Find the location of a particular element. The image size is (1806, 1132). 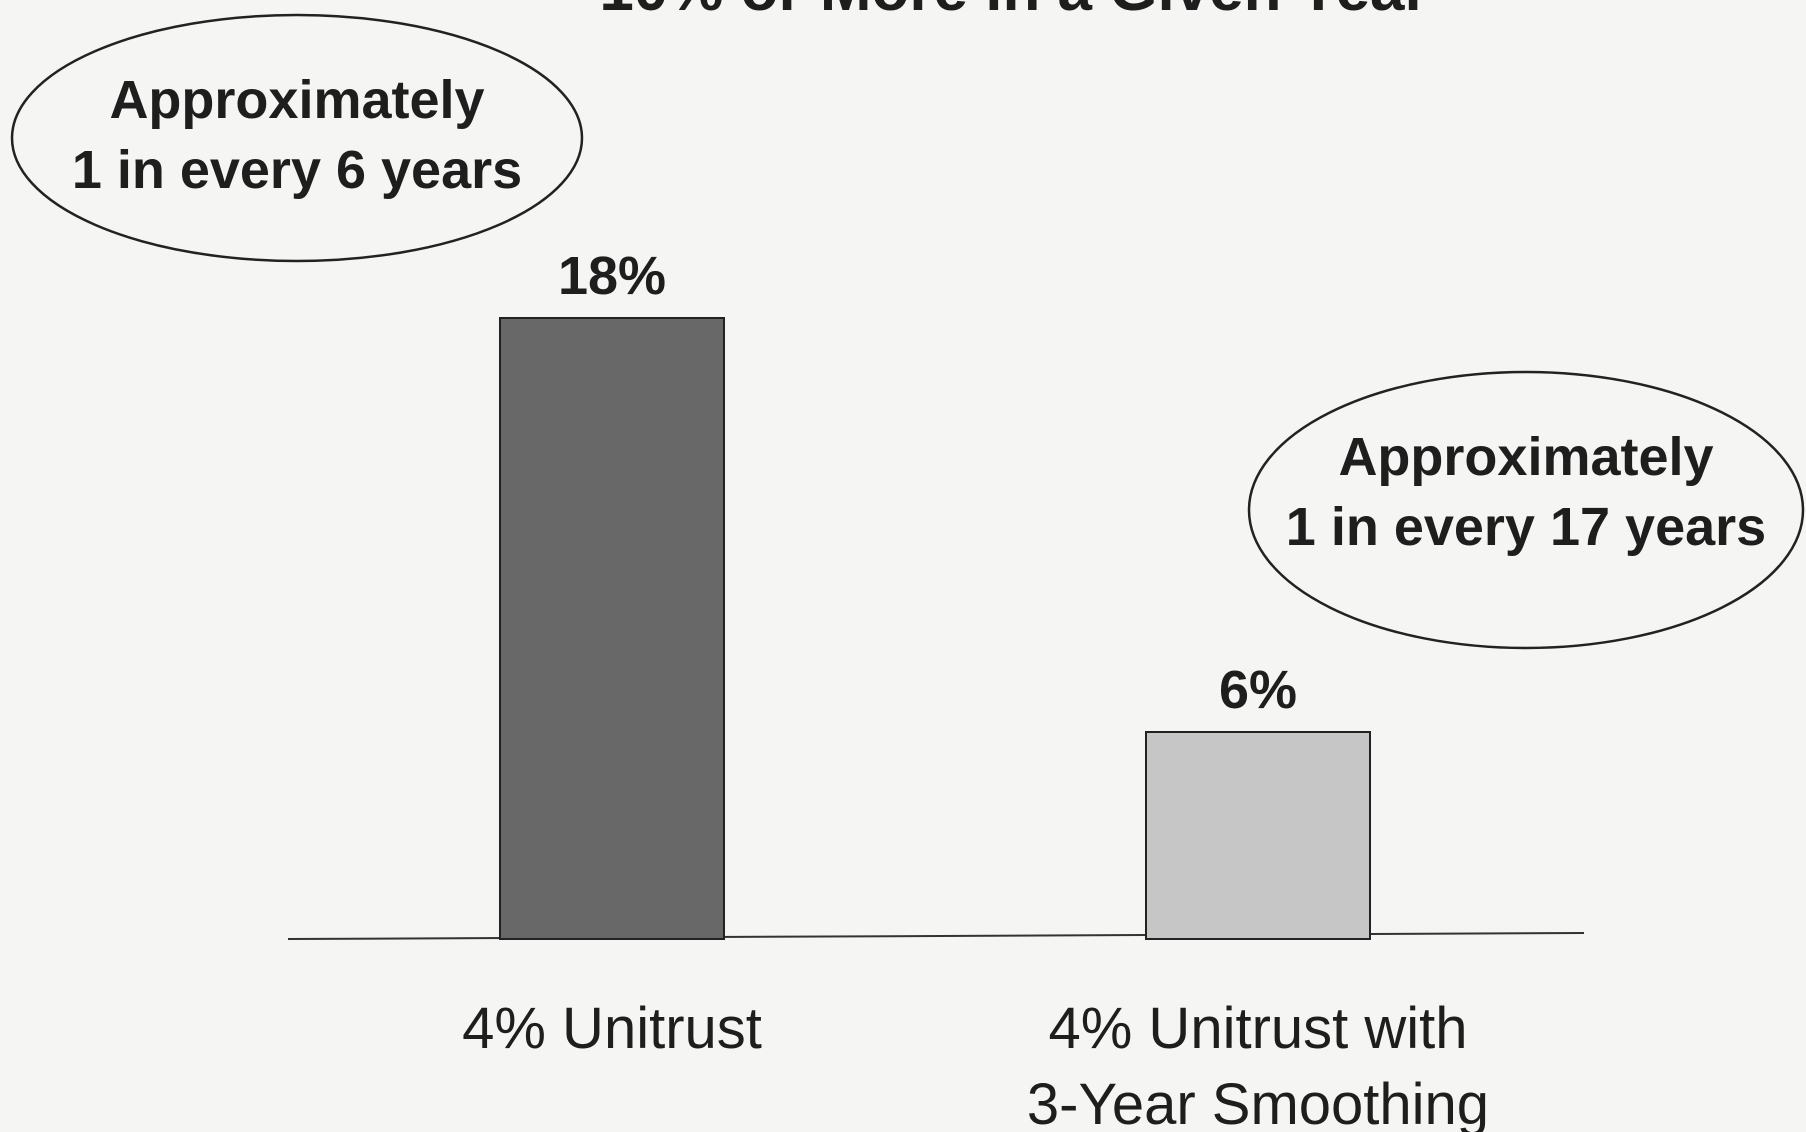

x-tick-label: 4% Unitrust is located at coordinates (612, 1028).